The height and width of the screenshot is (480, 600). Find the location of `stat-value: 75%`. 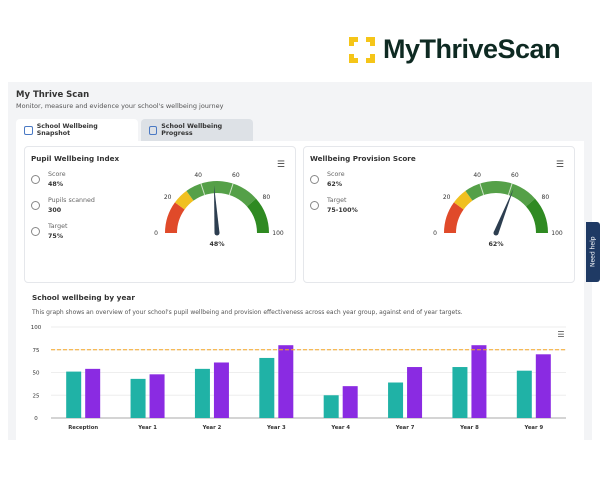

stat-value: 75% is located at coordinates (56, 236).